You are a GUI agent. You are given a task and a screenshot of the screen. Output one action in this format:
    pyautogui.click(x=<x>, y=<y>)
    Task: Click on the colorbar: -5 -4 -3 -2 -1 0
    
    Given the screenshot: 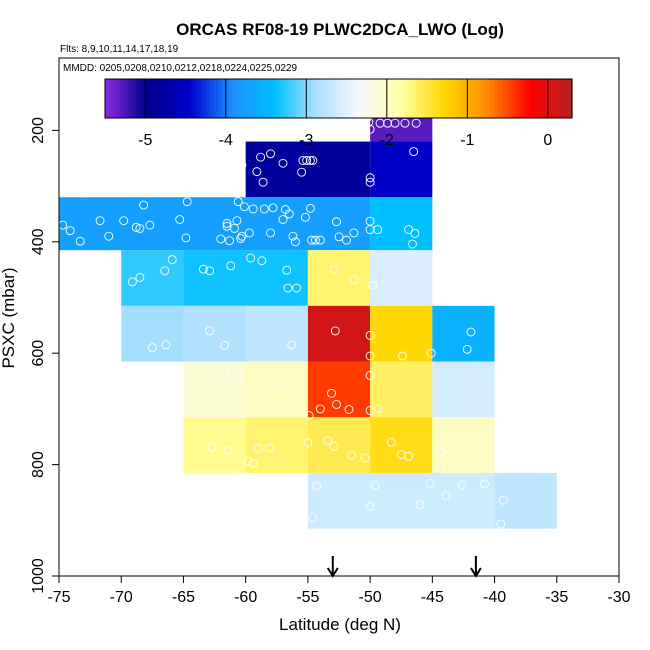 What is the action you would take?
    pyautogui.click(x=338, y=113)
    